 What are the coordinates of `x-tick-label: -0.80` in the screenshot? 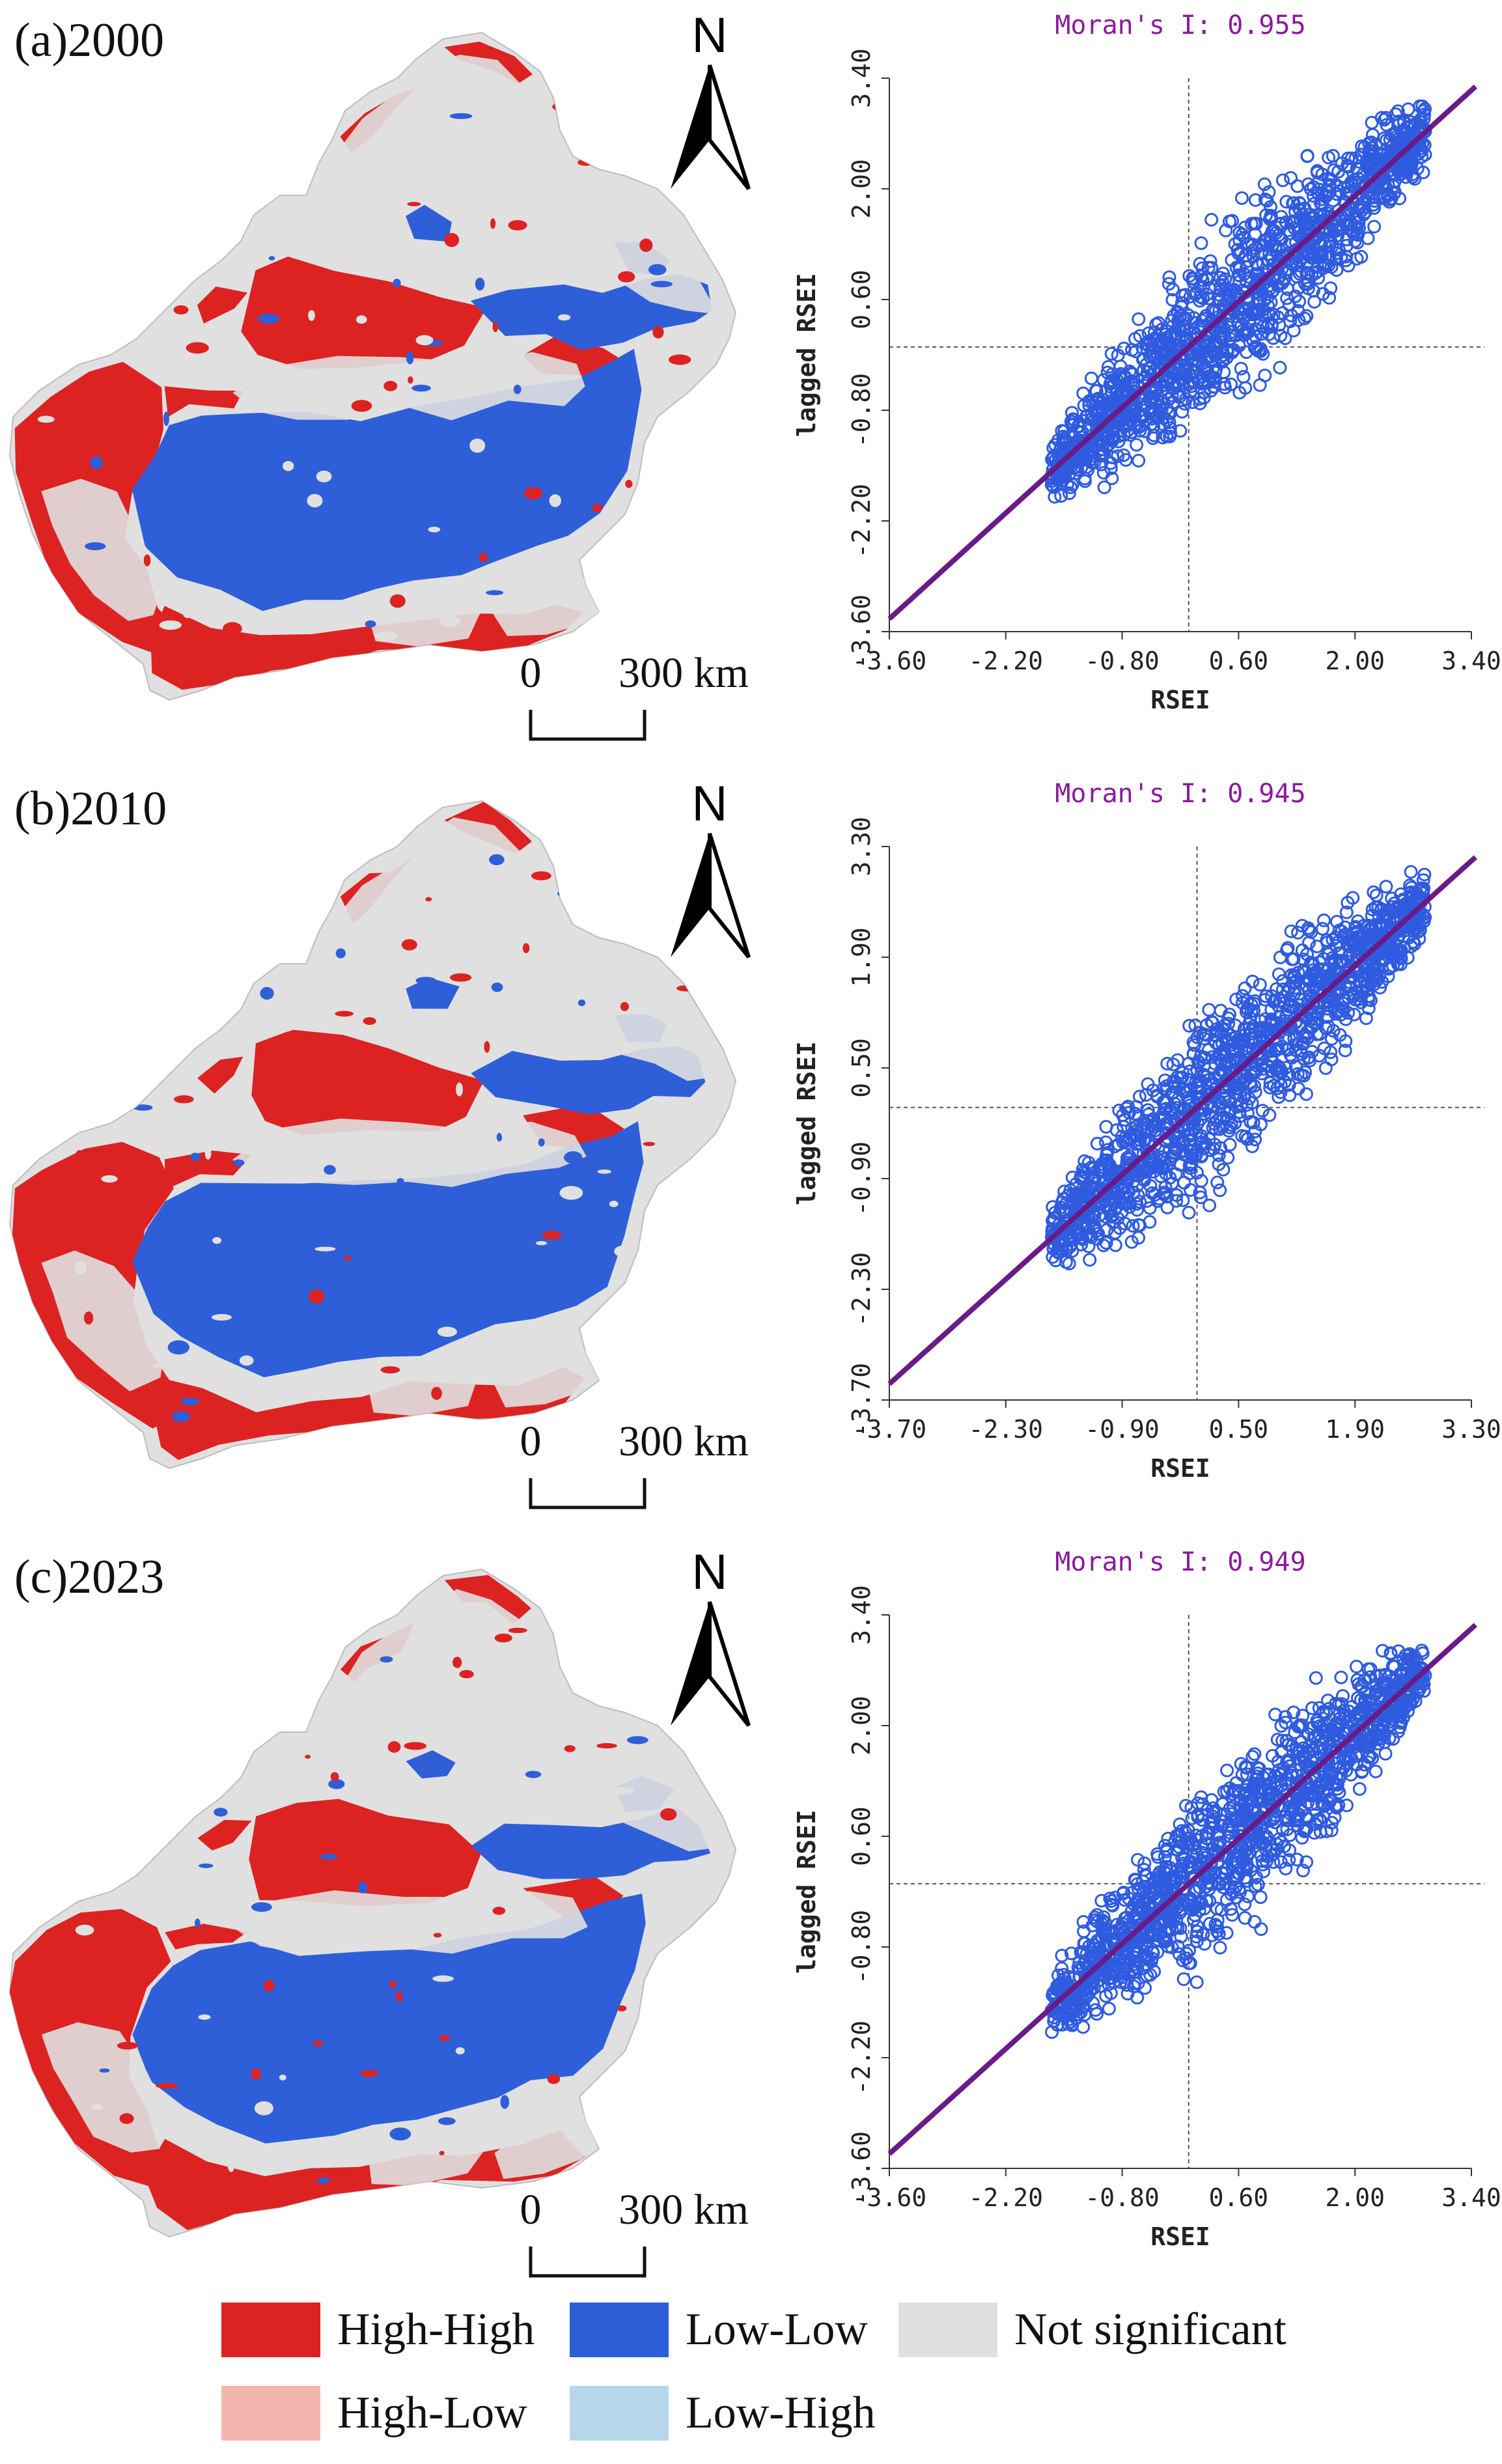 It's located at (1122, 2198).